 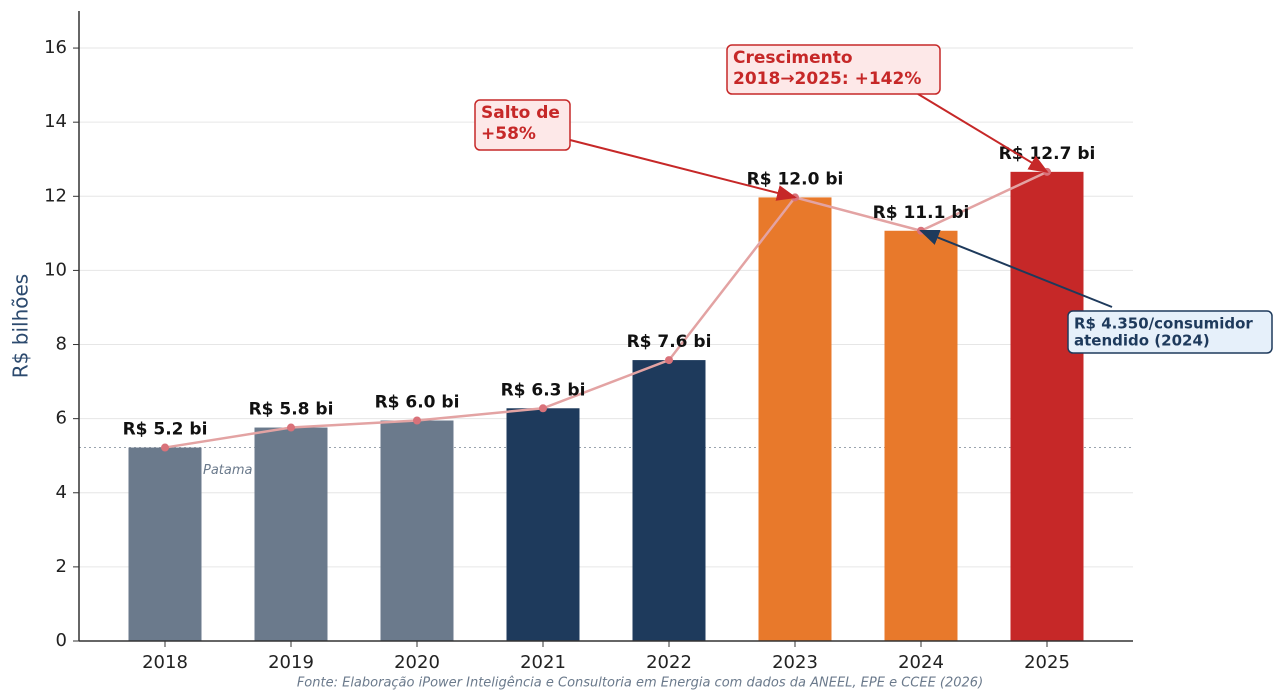 What do you see at coordinates (1047, 154) in the screenshot?
I see `value-label: R$ 12.7 bi` at bounding box center [1047, 154].